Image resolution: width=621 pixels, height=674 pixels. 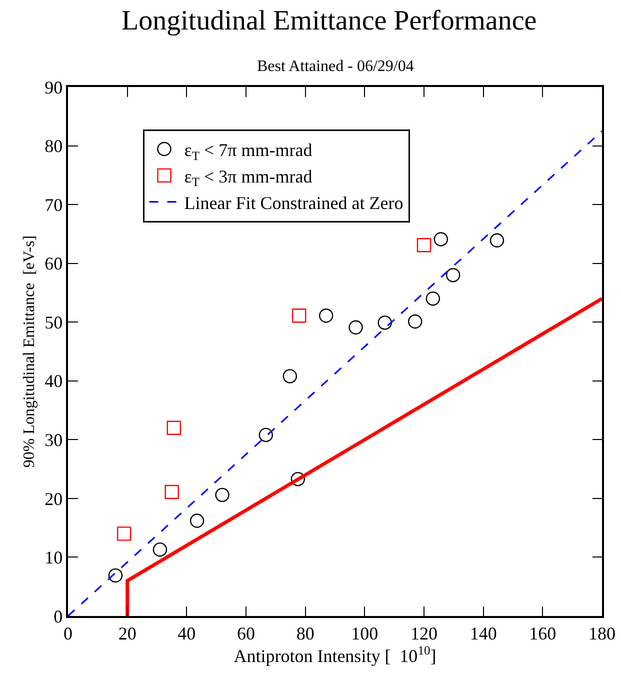 I want to click on y-tick-label: 70, so click(x=53, y=204).